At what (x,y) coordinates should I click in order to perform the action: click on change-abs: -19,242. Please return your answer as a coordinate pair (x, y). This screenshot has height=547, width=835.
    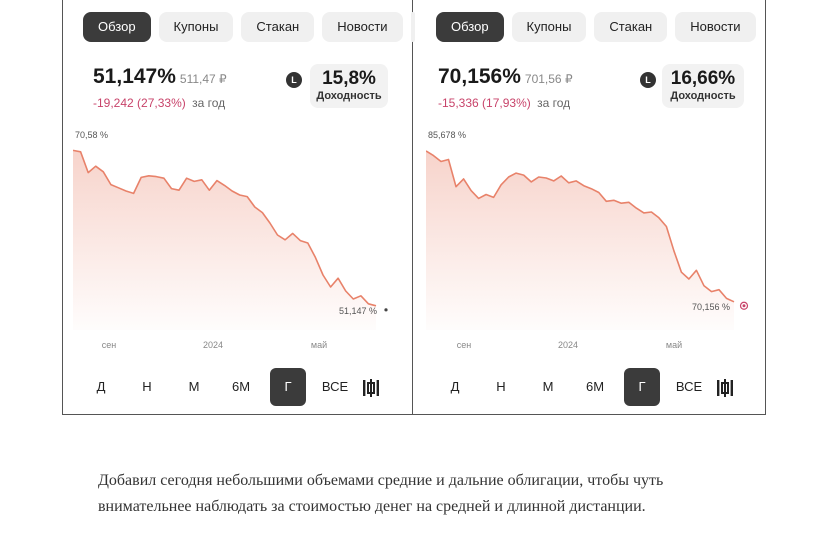
    Looking at the image, I should click on (113, 103).